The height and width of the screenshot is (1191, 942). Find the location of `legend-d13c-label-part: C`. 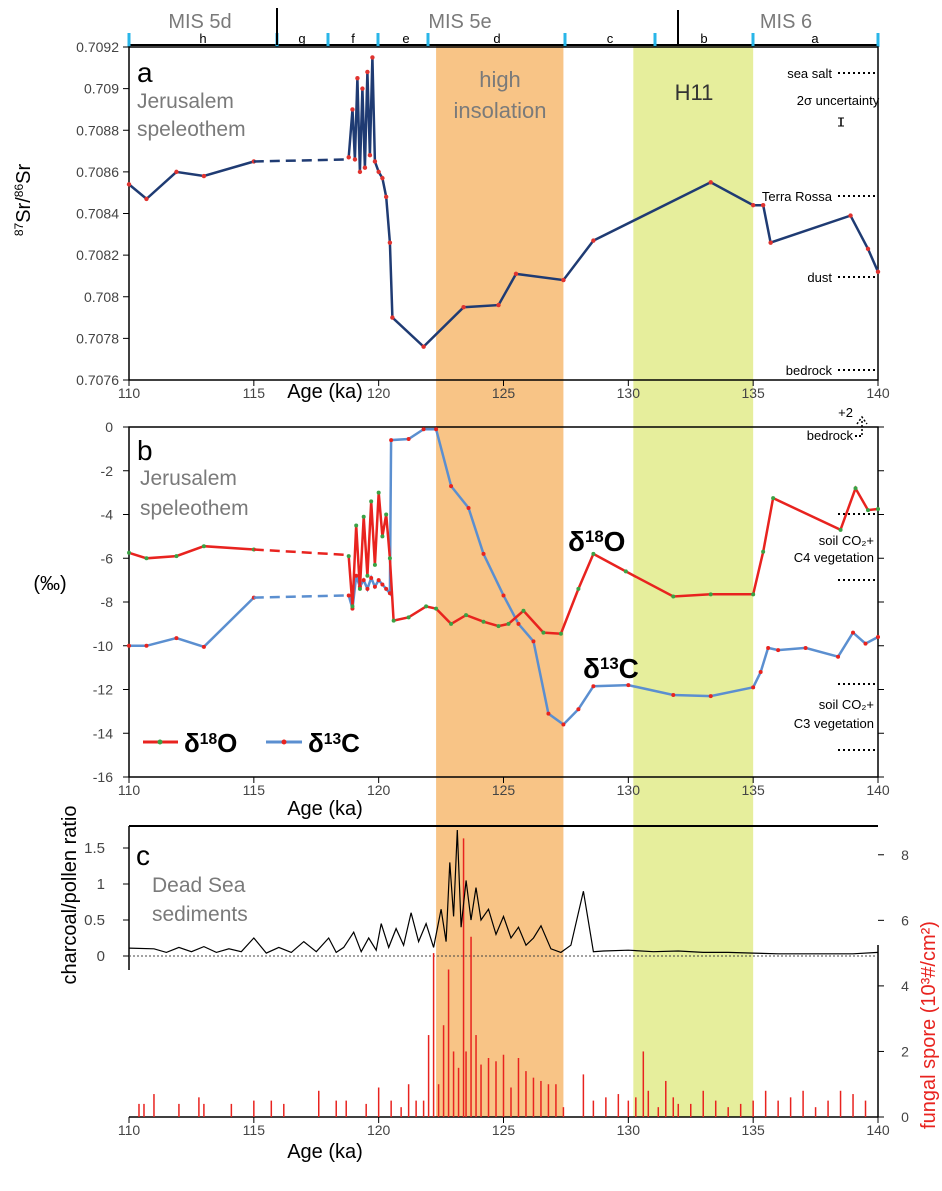

legend-d13c-label-part: C is located at coordinates (350, 743).